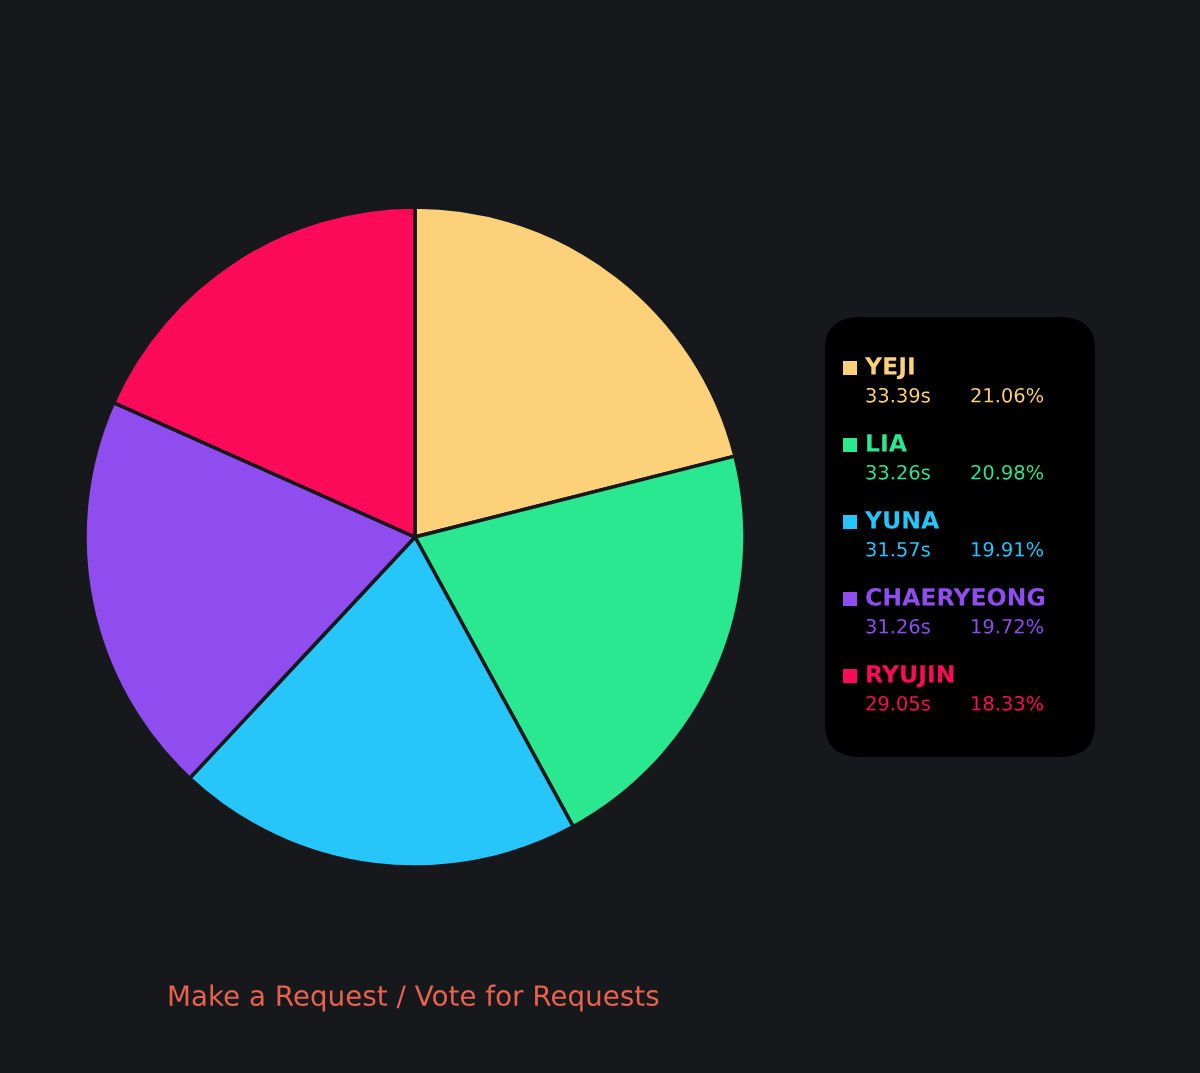  I want to click on data-label: 31.26s, so click(898, 626).